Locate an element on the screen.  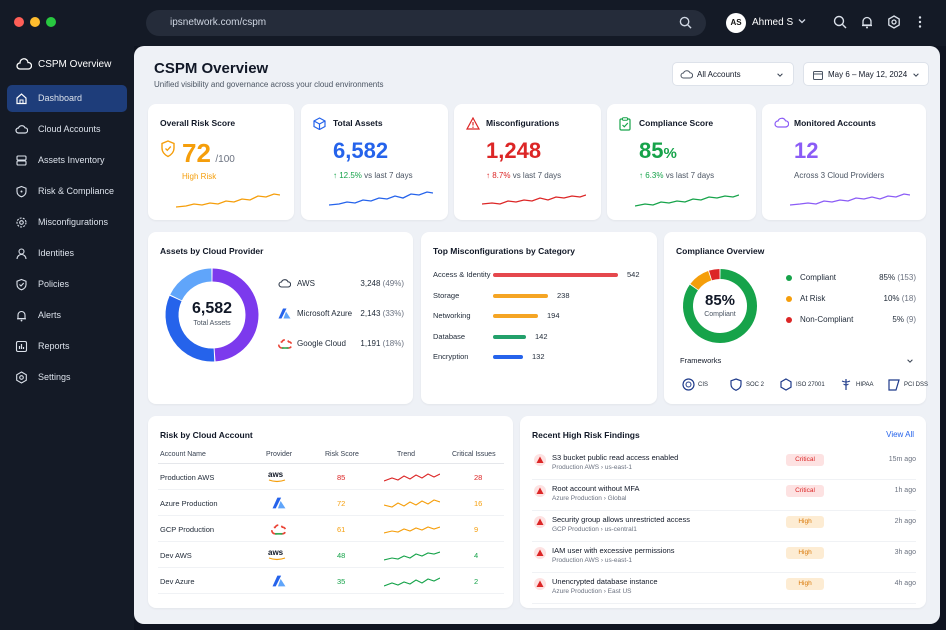
change-value: 12.5% is located at coordinates (350, 175).